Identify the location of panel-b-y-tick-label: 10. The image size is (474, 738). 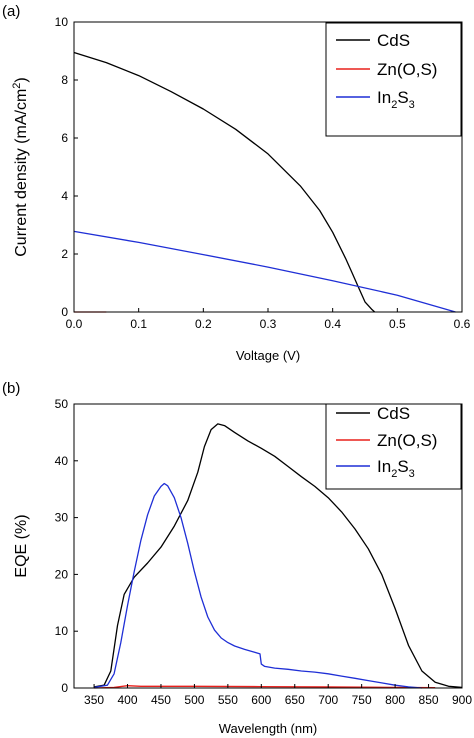
(62, 631).